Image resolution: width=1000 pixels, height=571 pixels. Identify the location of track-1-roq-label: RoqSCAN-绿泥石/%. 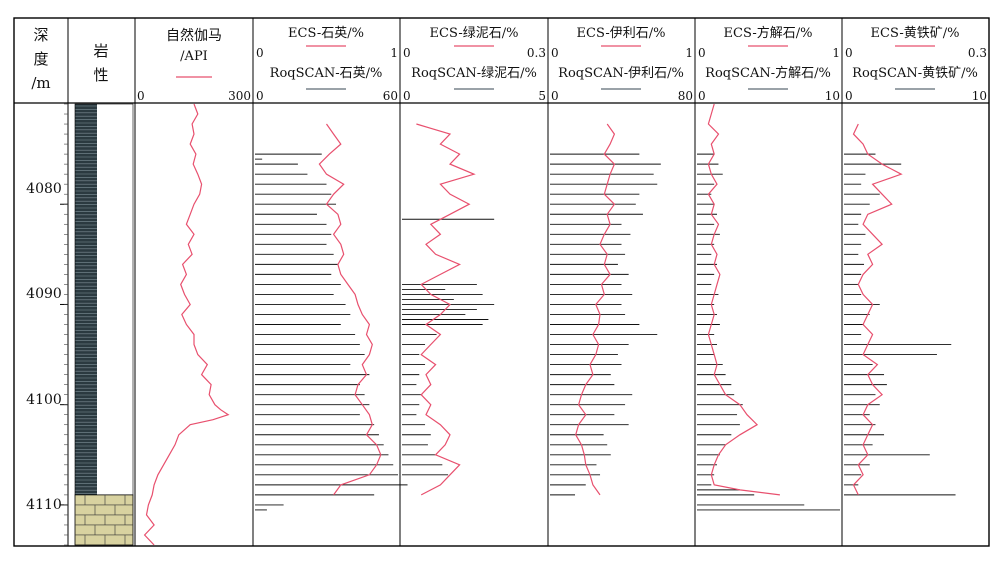
(474, 73).